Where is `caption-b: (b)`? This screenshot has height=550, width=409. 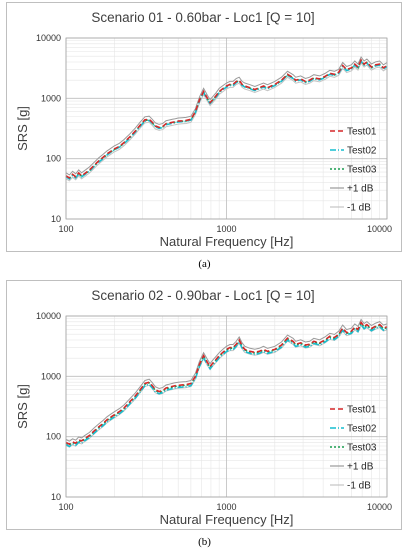 caption-b: (b) is located at coordinates (204, 542).